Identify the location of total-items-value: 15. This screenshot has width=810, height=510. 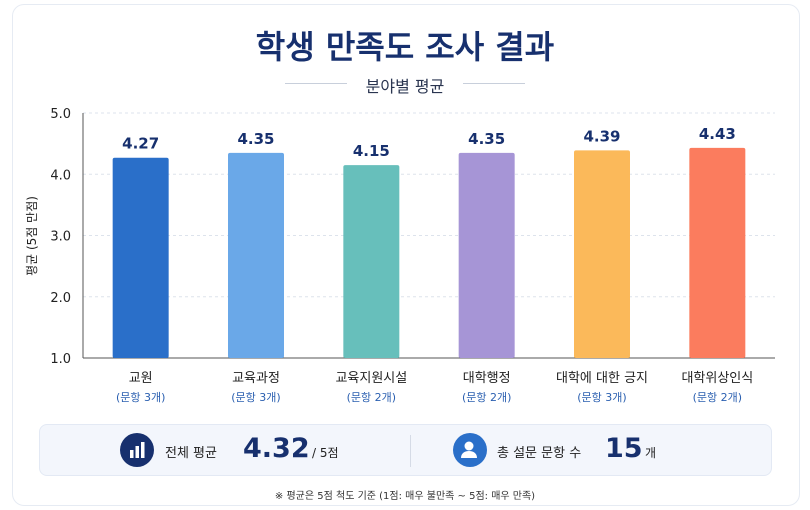
(624, 448).